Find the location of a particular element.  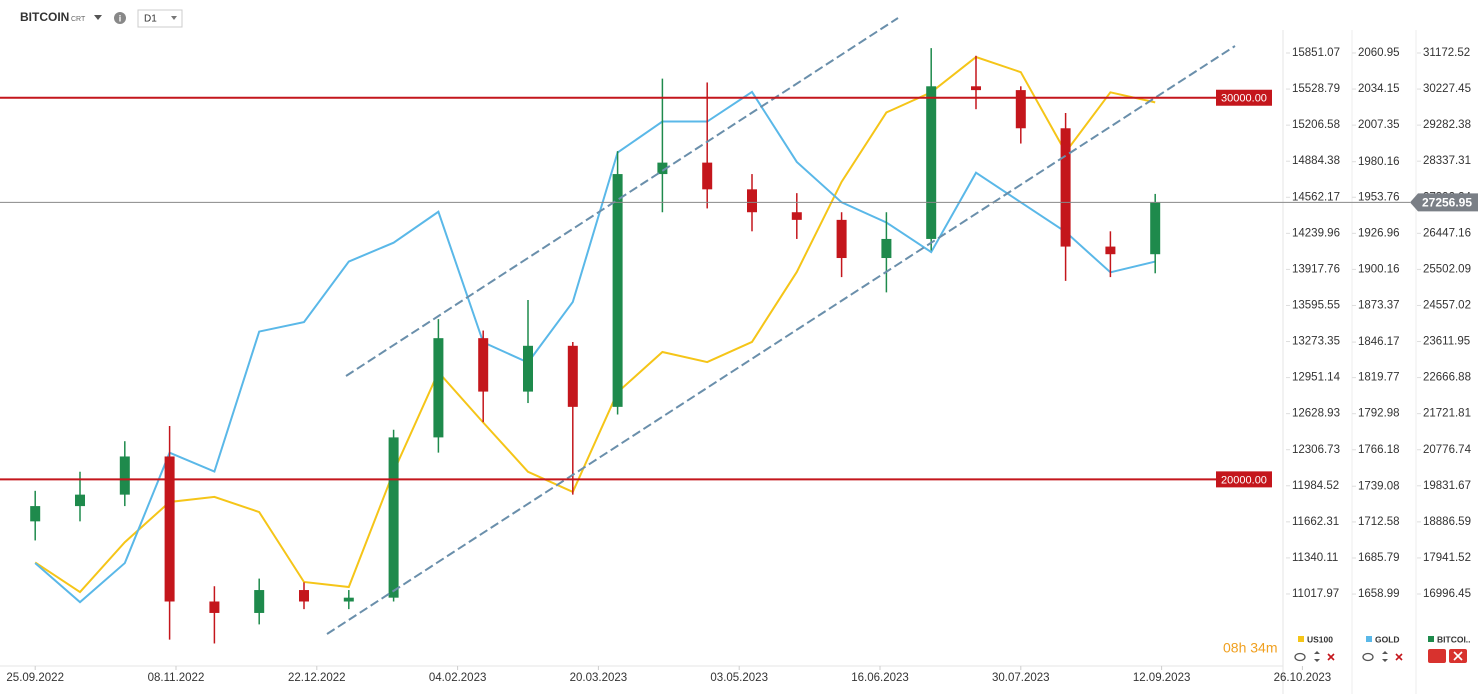

y-tick-label: 1846.17 is located at coordinates (1379, 342).